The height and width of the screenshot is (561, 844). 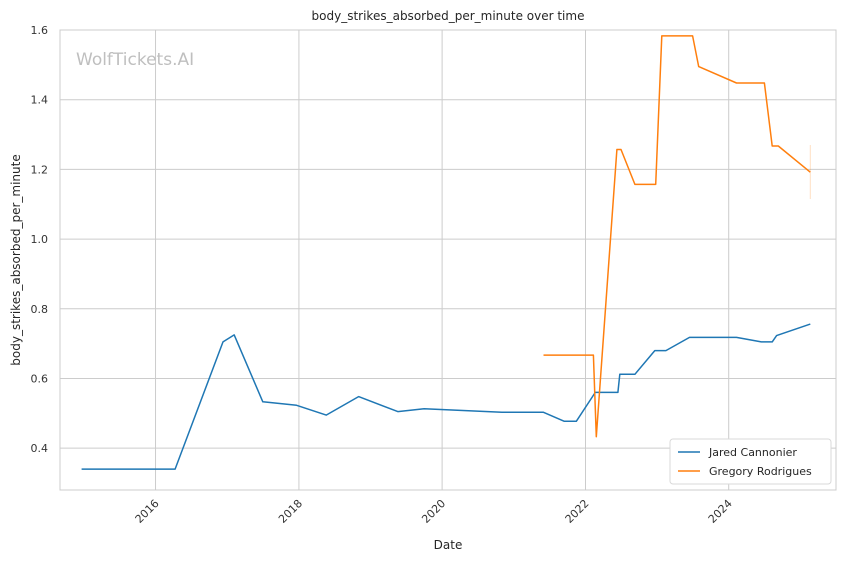 What do you see at coordinates (290, 511) in the screenshot?
I see `x-tick-label: 2018` at bounding box center [290, 511].